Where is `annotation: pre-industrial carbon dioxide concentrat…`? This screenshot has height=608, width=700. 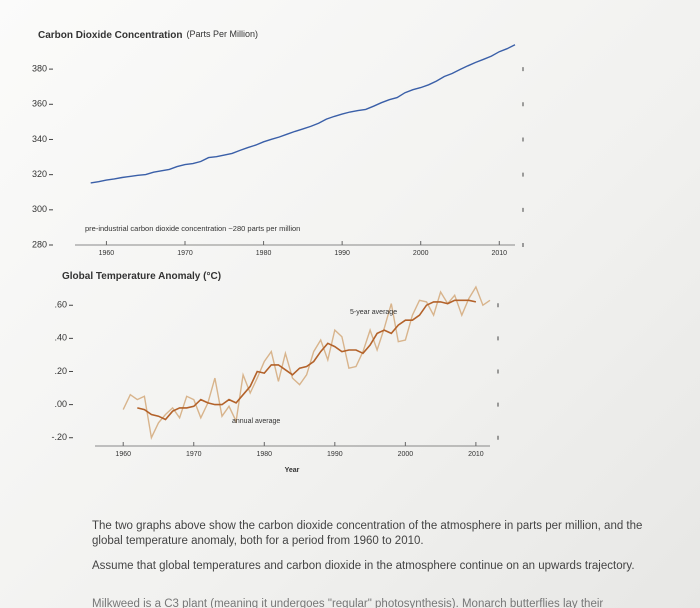
annotation: pre-industrial carbon dioxide concentrat… is located at coordinates (192, 228).